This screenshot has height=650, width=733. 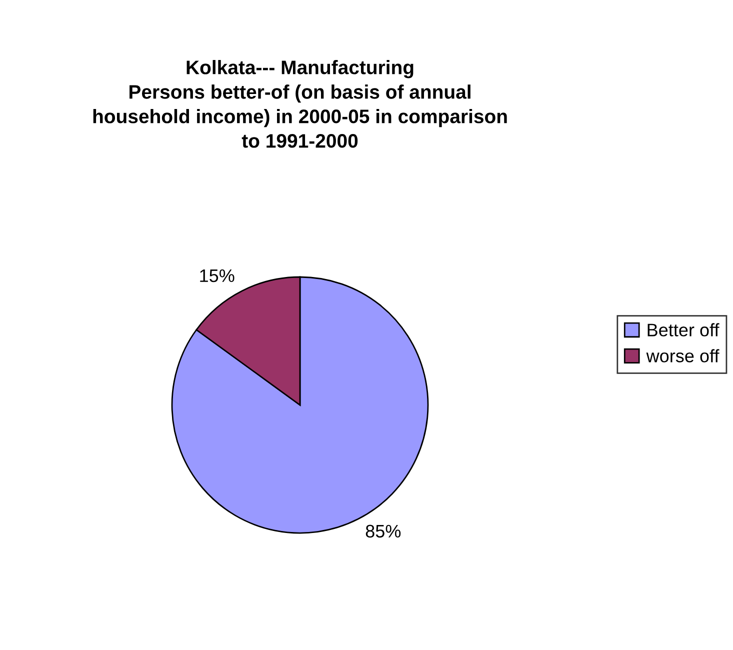 I want to click on legend-label: worse off, so click(x=683, y=355).